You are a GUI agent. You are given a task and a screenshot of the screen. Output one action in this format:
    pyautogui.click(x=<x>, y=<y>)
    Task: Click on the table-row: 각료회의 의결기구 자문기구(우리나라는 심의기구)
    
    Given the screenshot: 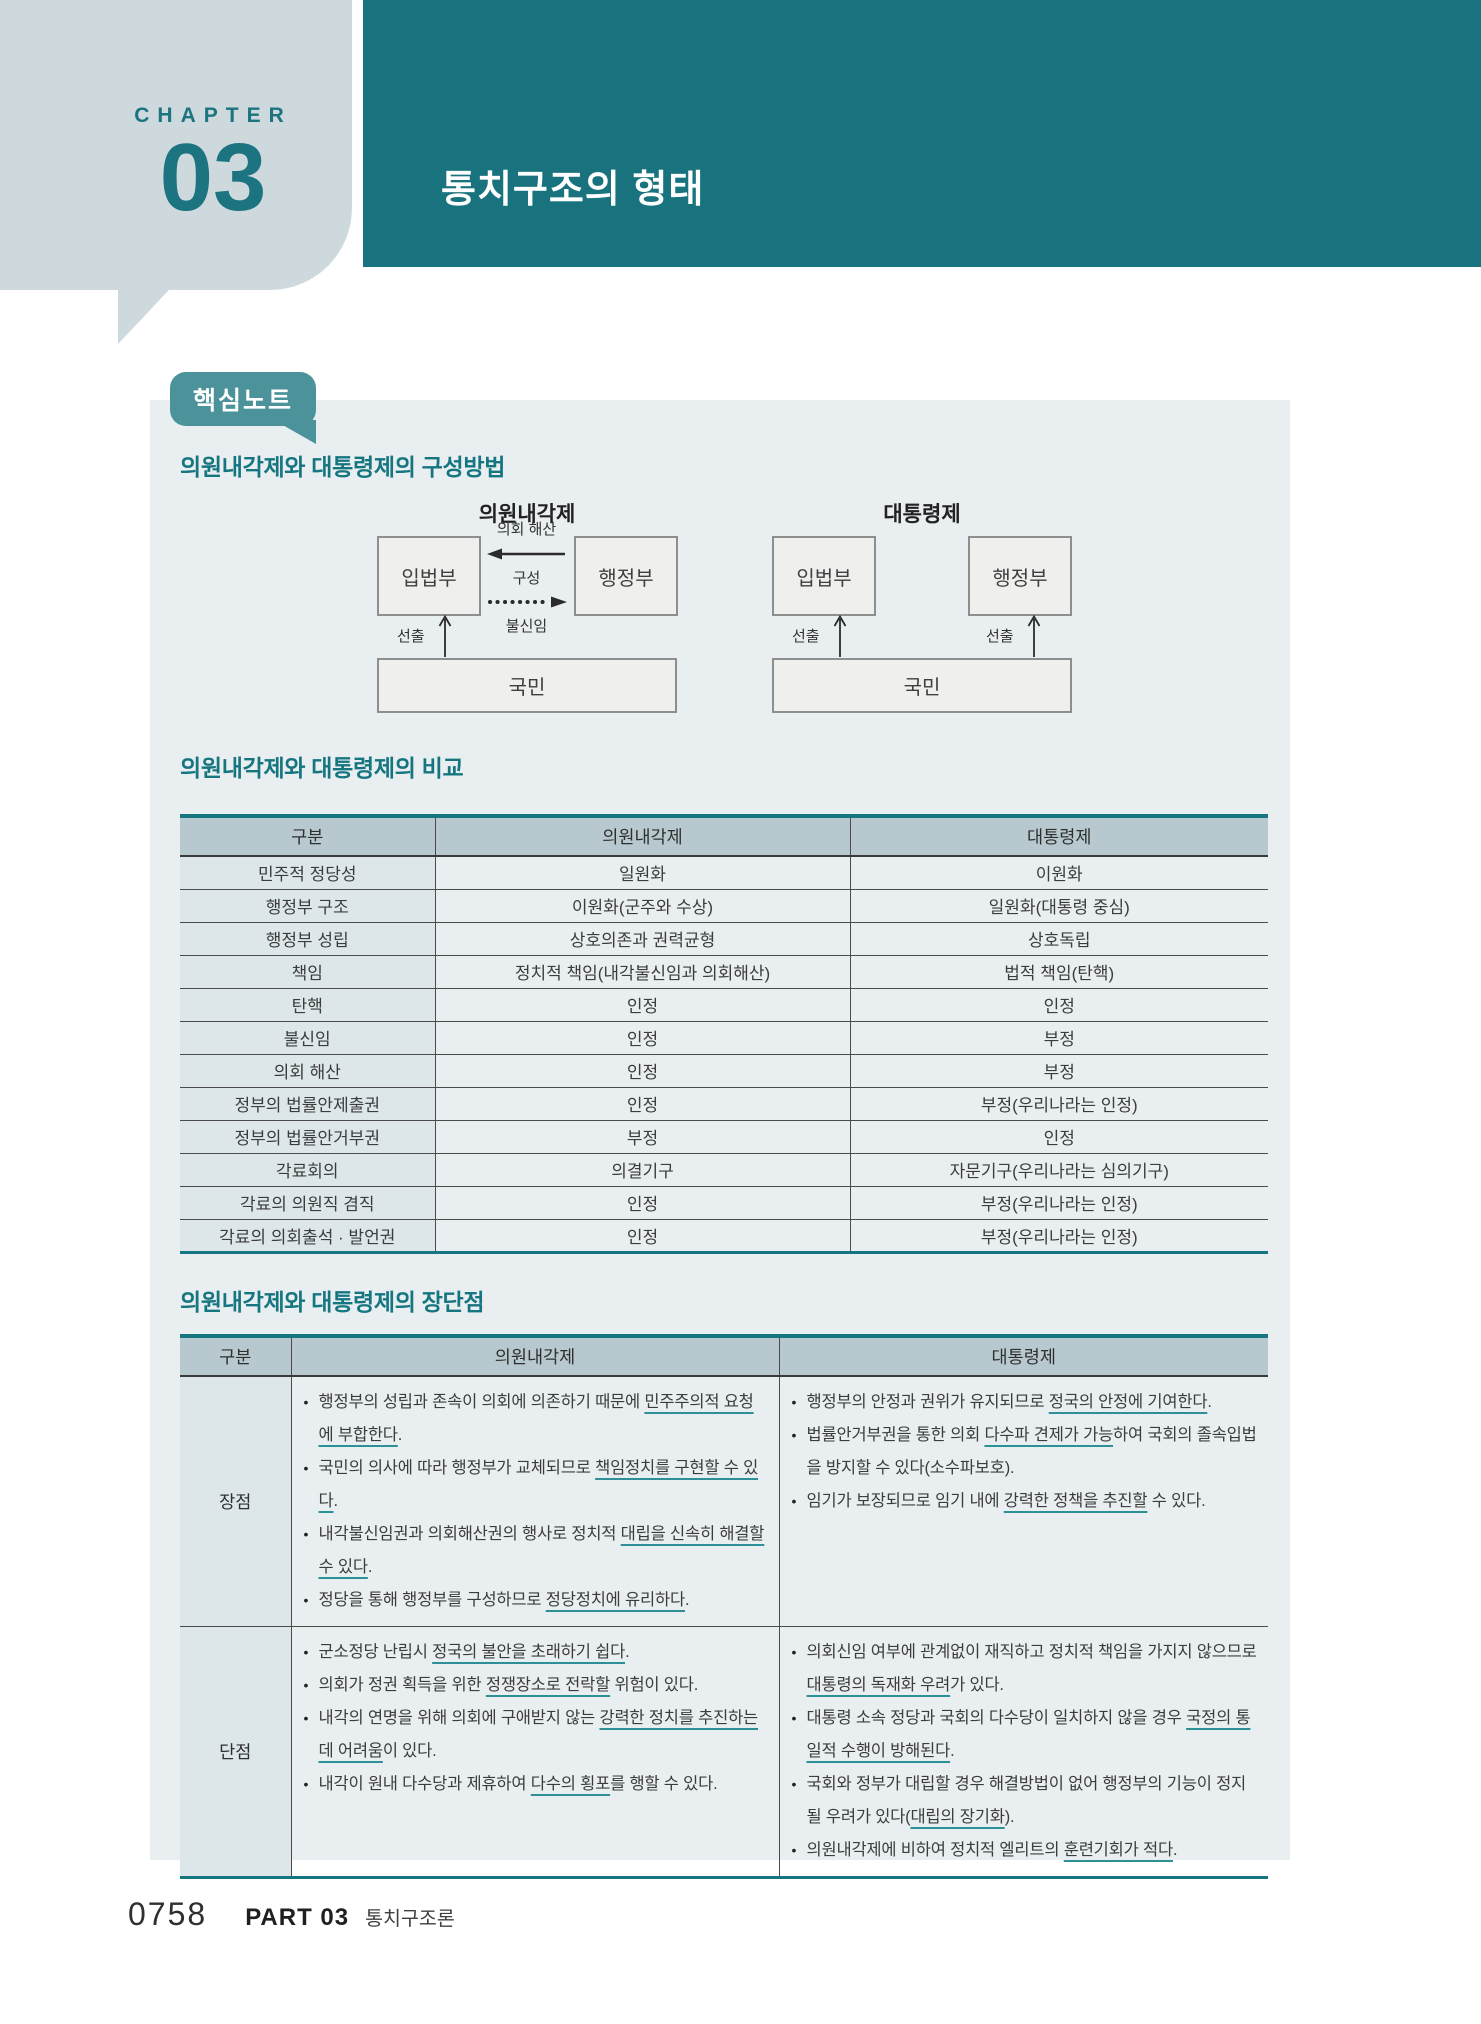 What is the action you would take?
    pyautogui.click(x=724, y=1170)
    